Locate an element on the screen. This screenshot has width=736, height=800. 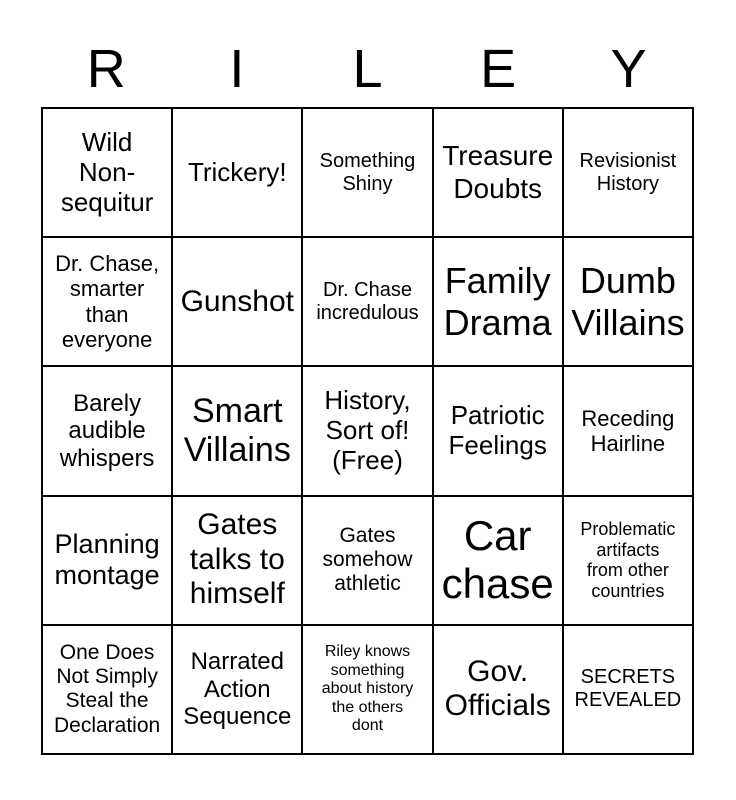
bingo-cell-r2c3: Dr. Chase incredulous is located at coordinates (367, 302).